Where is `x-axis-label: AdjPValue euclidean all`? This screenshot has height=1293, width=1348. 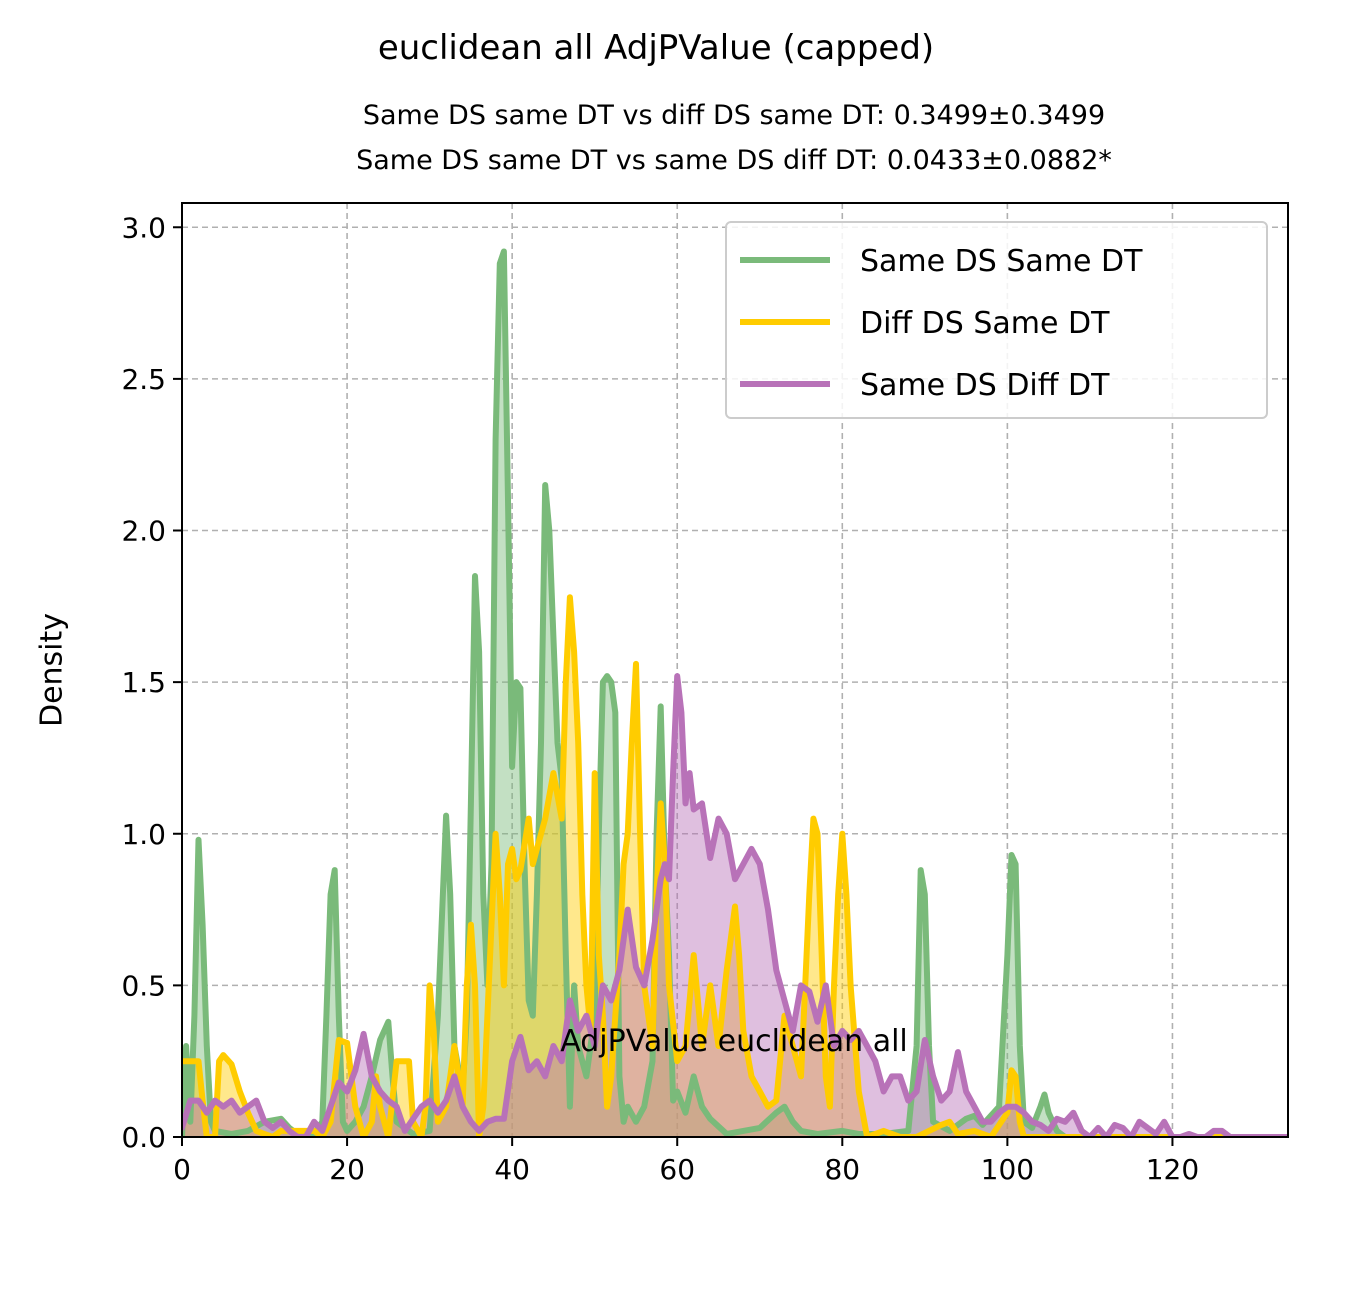
x-axis-label: AdjPValue euclidean all is located at coordinates (734, 1041).